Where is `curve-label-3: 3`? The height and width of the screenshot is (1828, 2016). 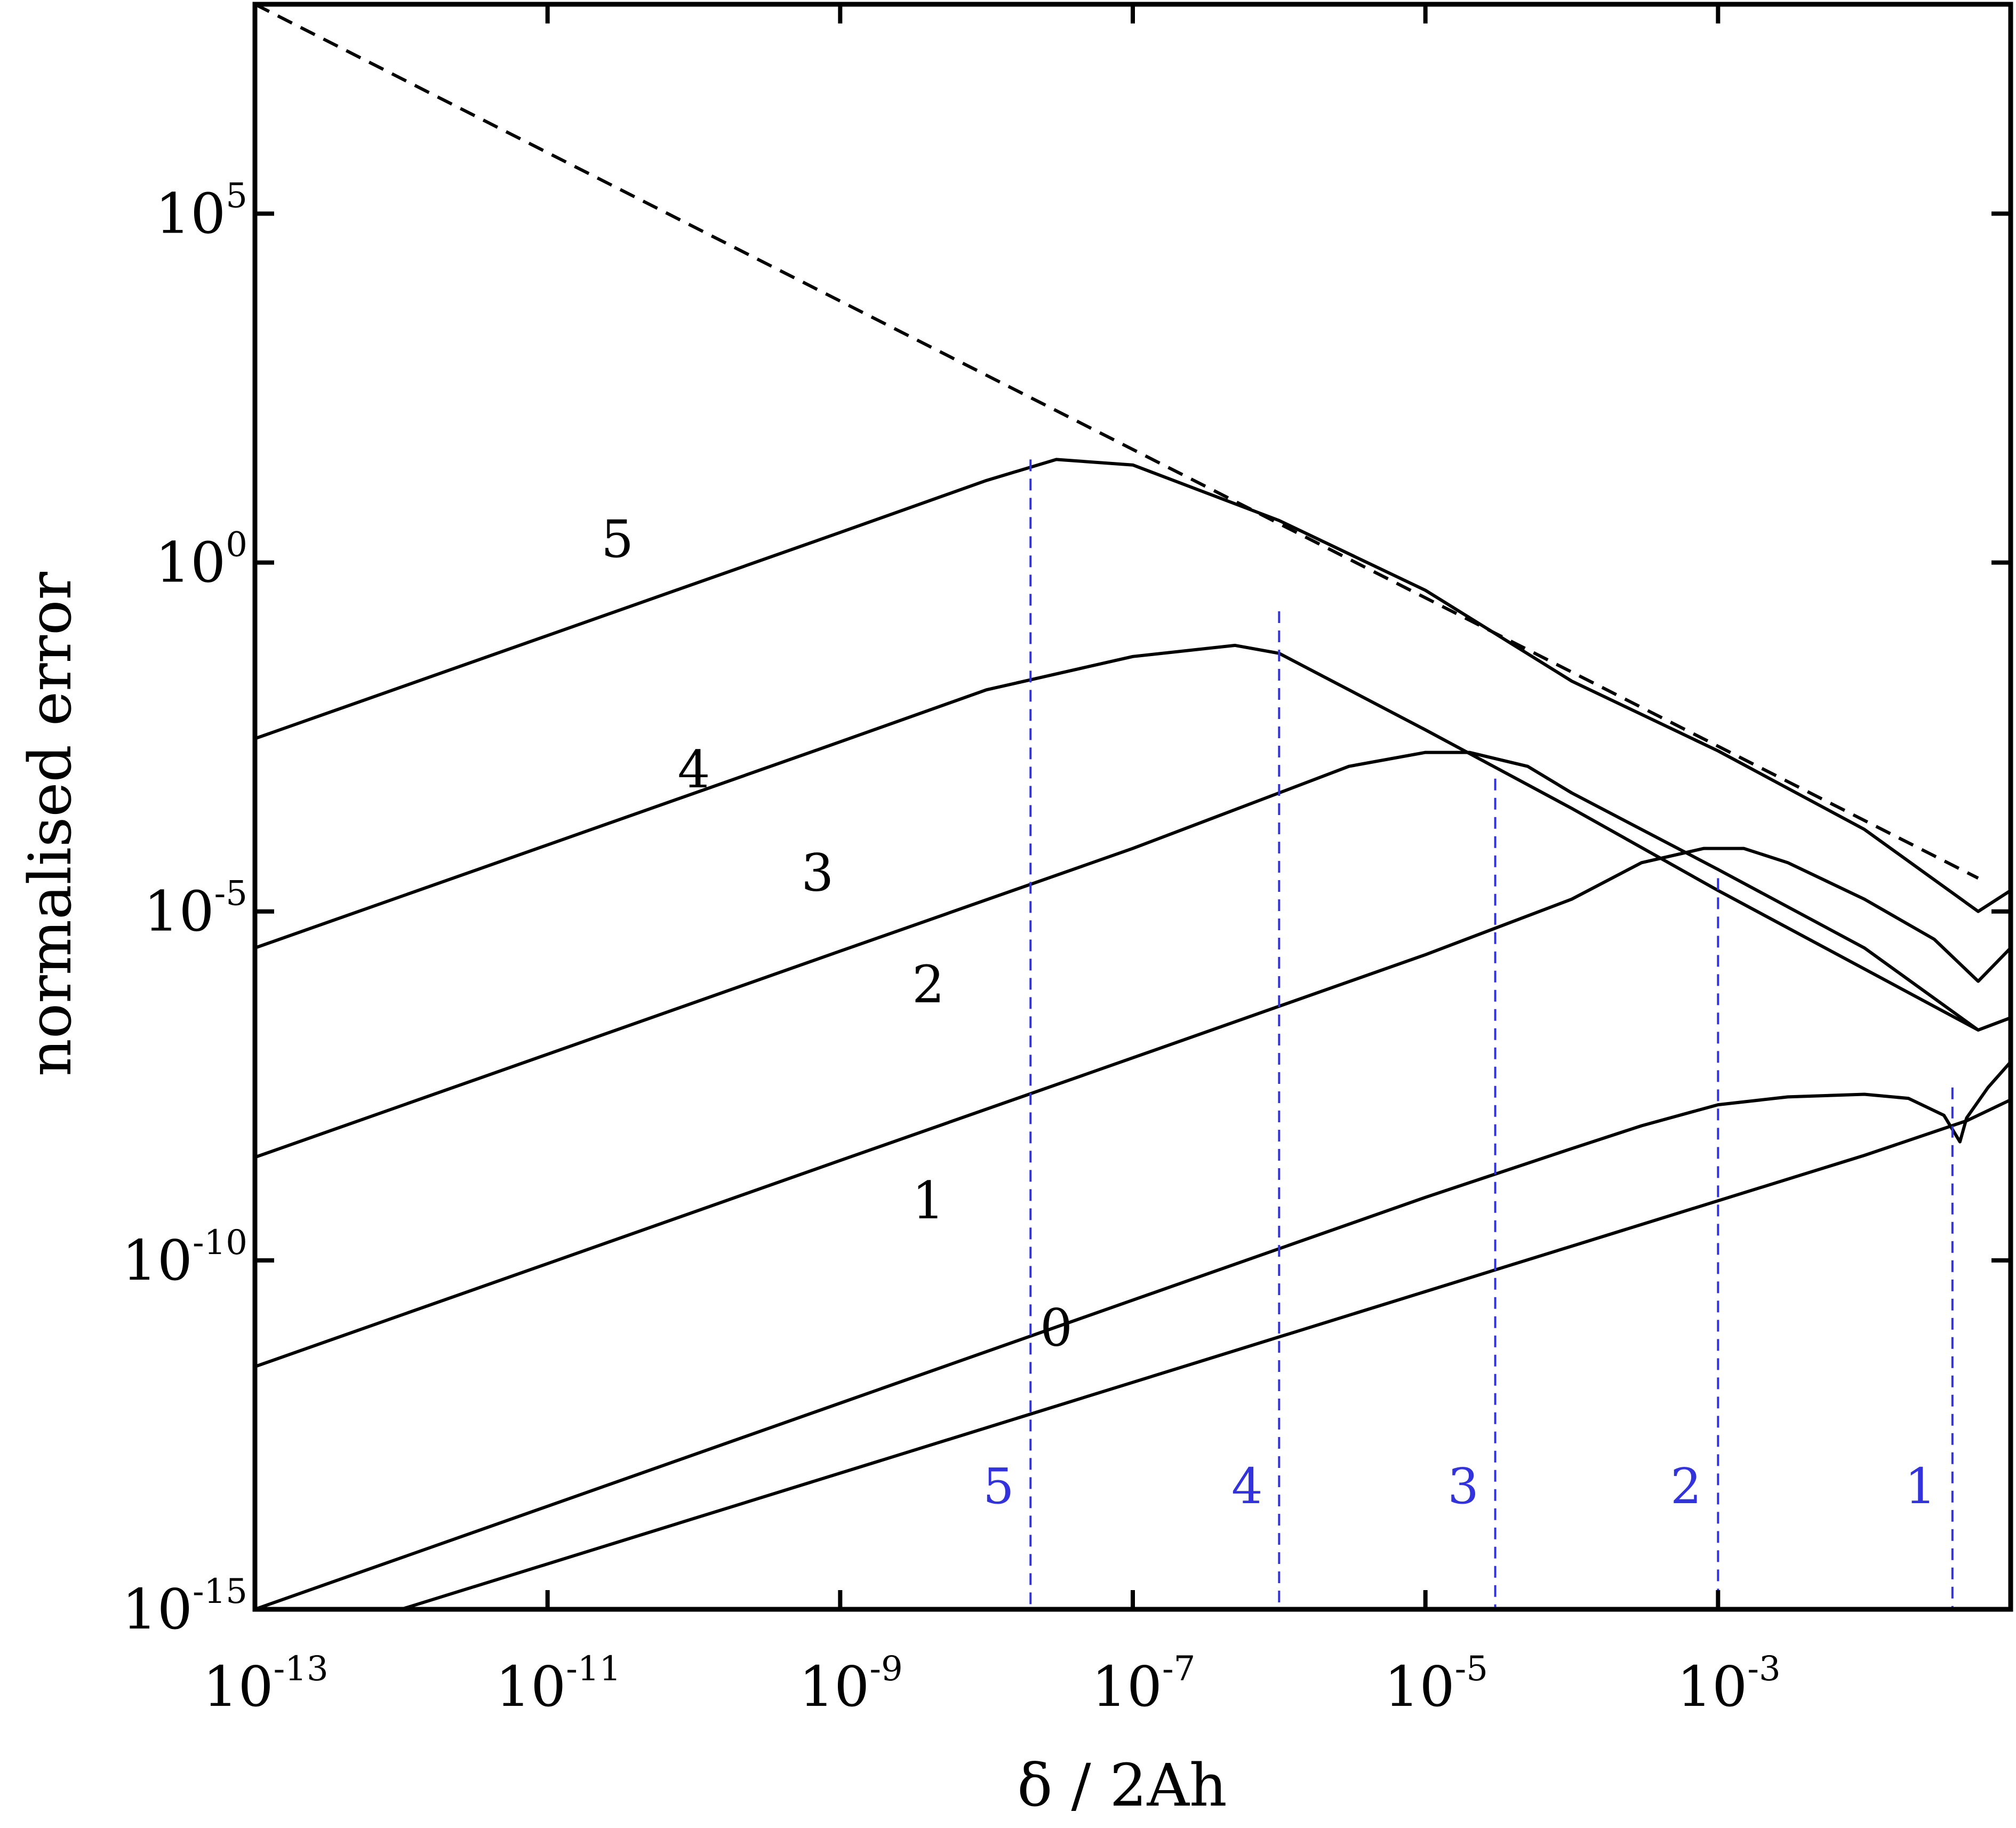
curve-label-3: 3 is located at coordinates (817, 873).